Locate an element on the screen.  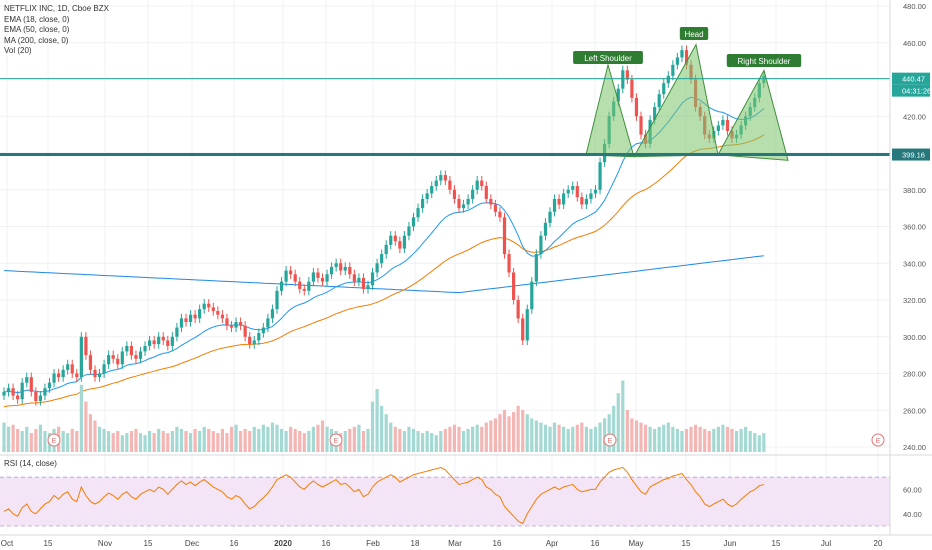
time-tick: Feb is located at coordinates (373, 543).